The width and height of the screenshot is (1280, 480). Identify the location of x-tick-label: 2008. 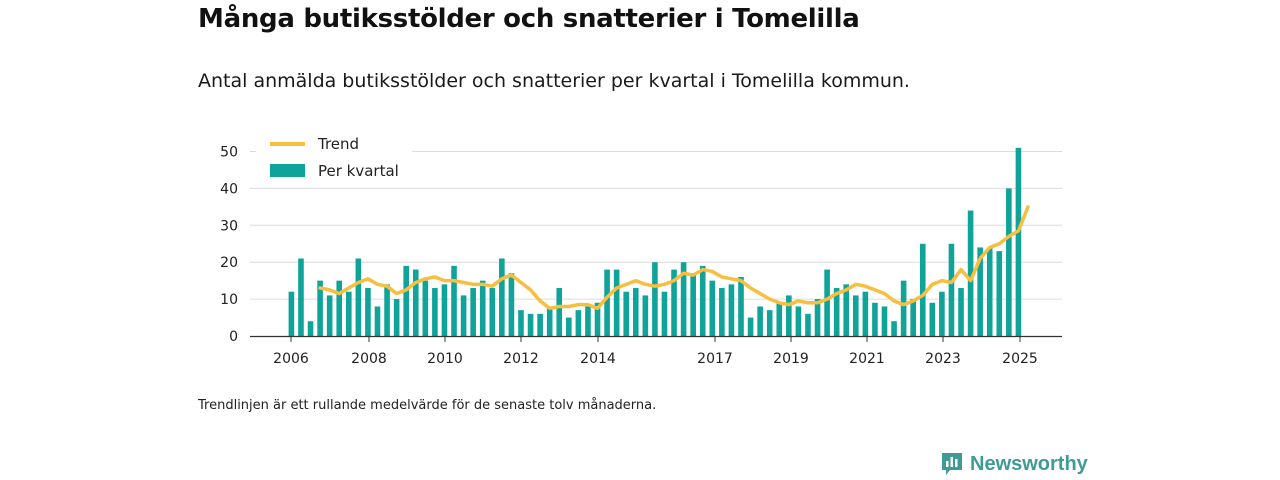
(369, 359).